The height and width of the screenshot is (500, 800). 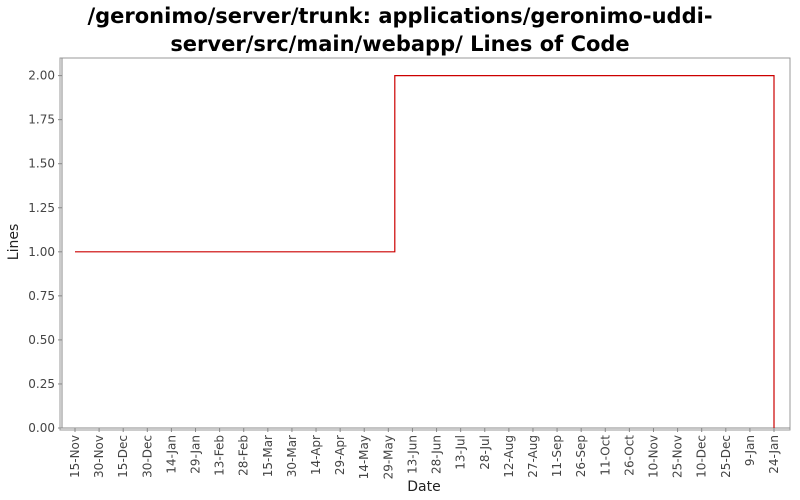 What do you see at coordinates (388, 457) in the screenshot?
I see `x-tick-label: 29-May` at bounding box center [388, 457].